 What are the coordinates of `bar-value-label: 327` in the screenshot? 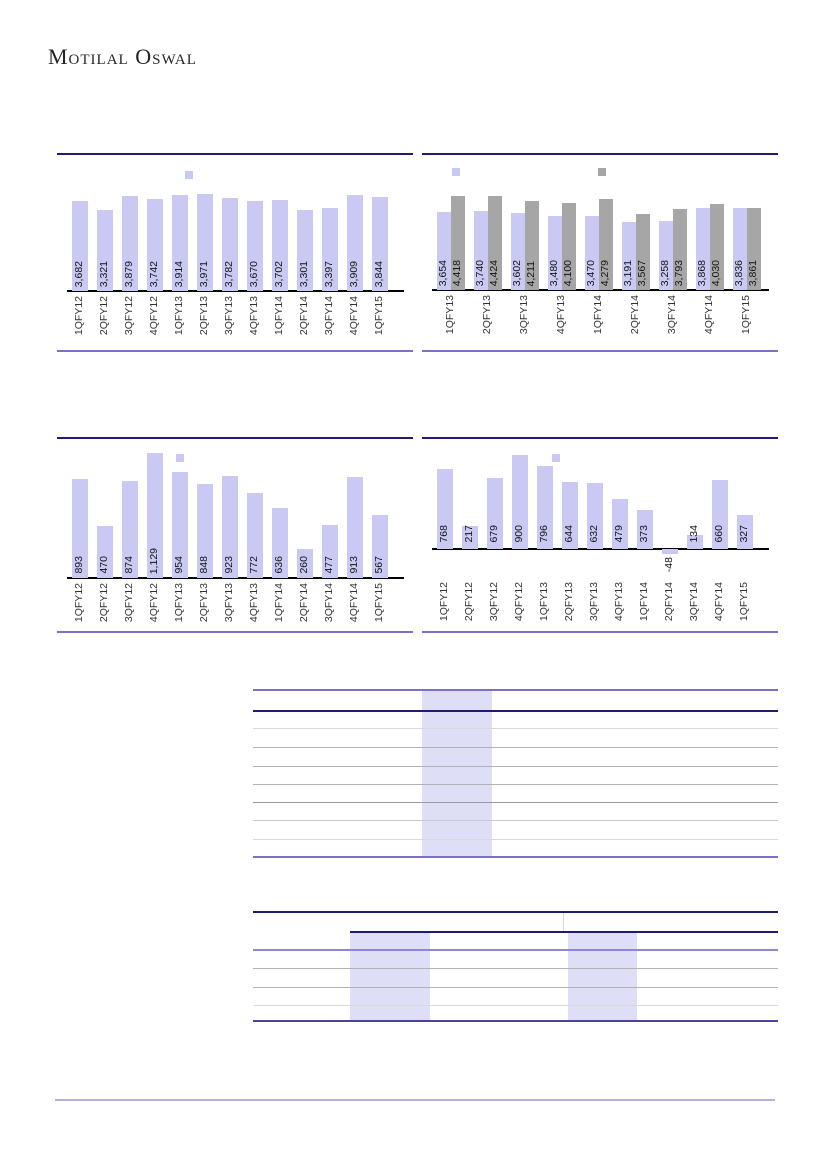 It's located at (744, 534).